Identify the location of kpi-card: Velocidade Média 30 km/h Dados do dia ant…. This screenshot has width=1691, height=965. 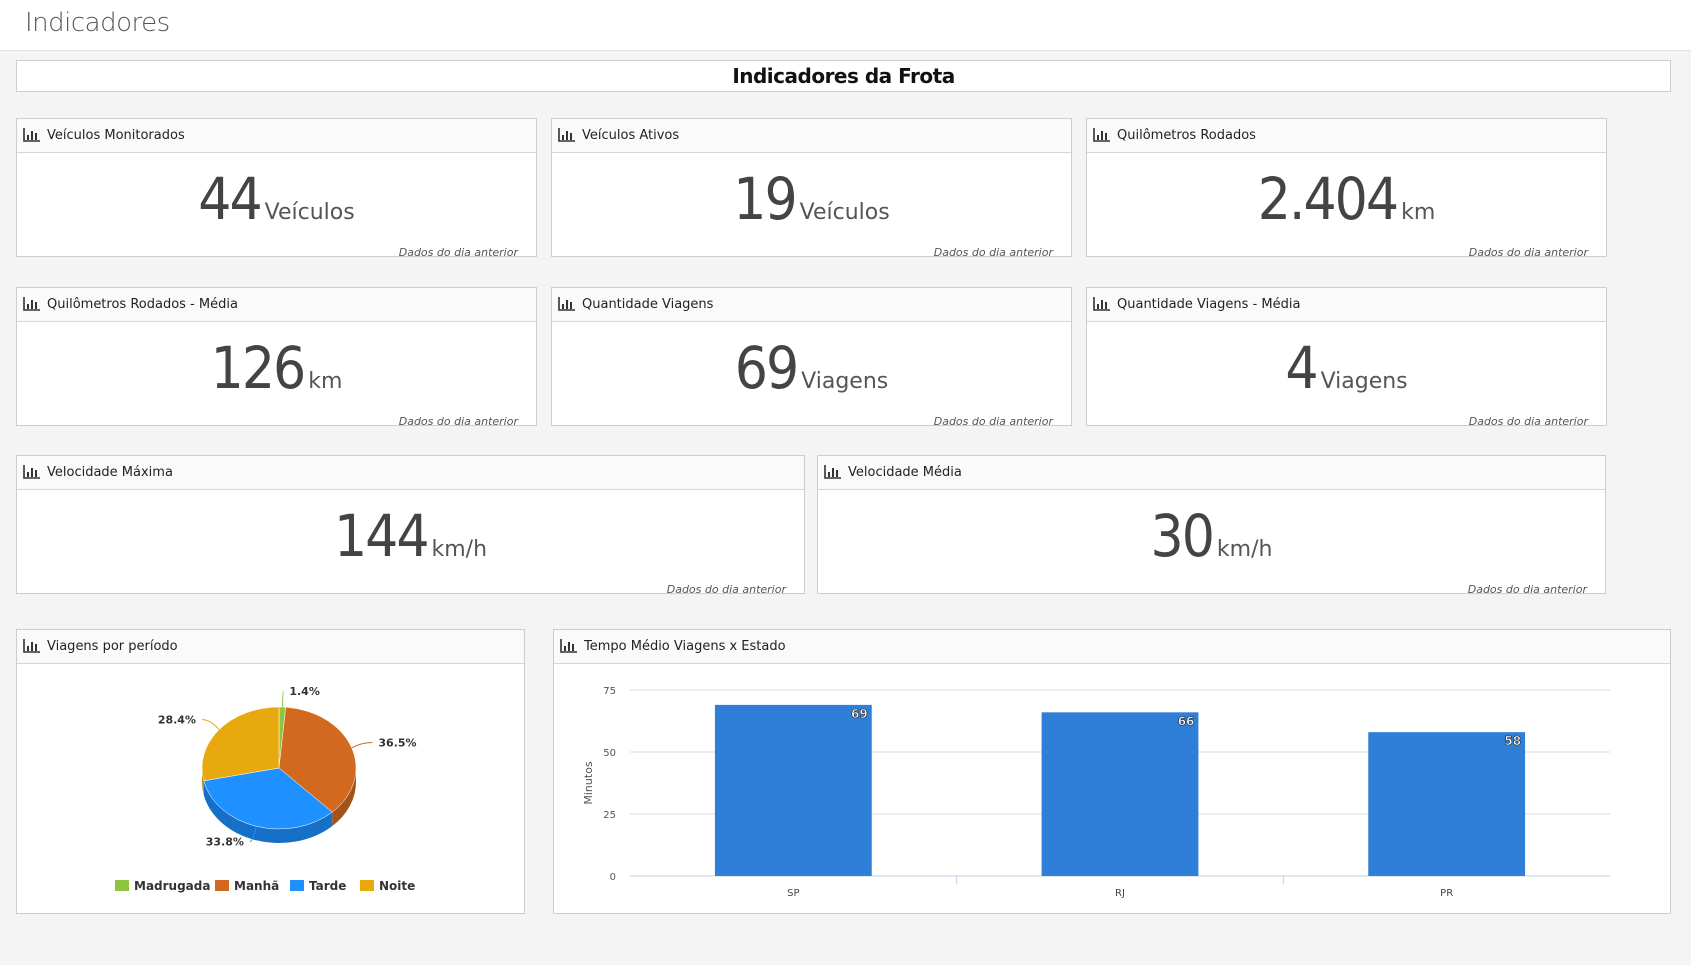
(1211, 525).